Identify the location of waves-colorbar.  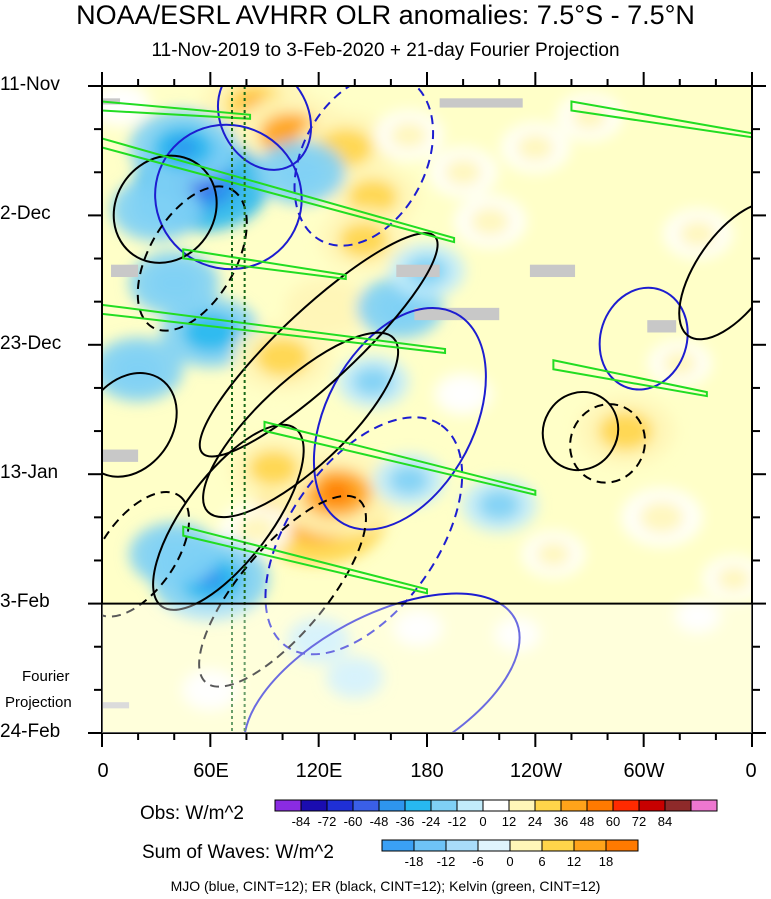
(510, 845).